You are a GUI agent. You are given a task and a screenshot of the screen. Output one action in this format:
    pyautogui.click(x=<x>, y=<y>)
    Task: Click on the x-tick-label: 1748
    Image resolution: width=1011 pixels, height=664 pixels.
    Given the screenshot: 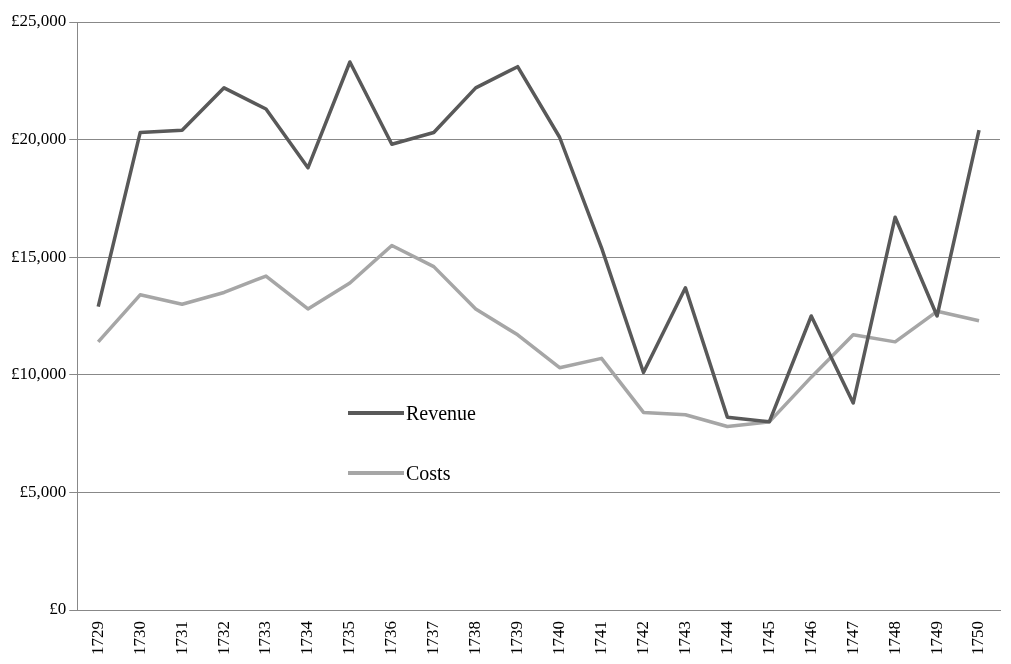 What is the action you would take?
    pyautogui.click(x=894, y=638)
    